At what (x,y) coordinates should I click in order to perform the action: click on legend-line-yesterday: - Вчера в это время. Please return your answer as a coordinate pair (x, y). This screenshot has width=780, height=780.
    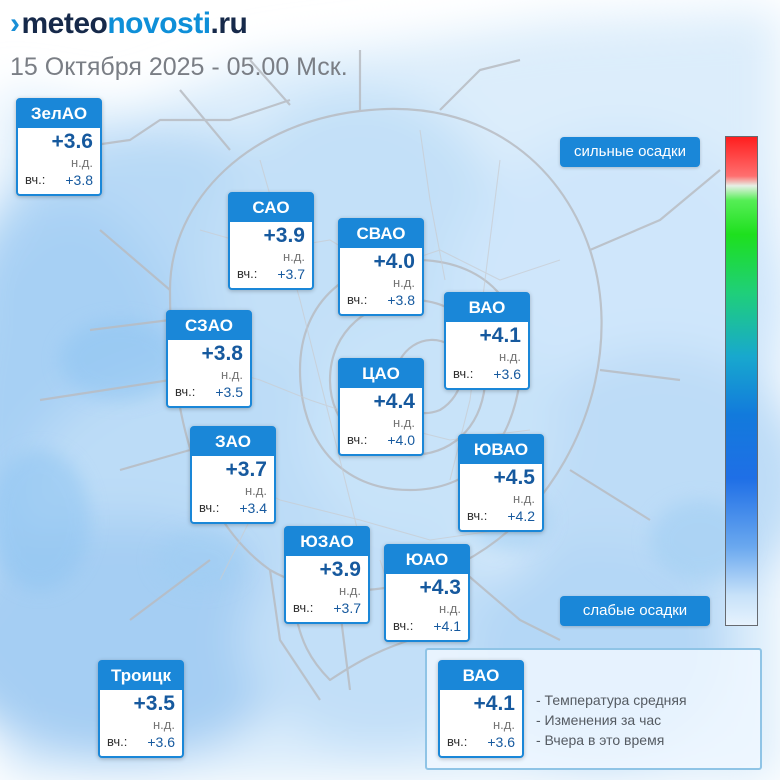
    Looking at the image, I should click on (600, 740).